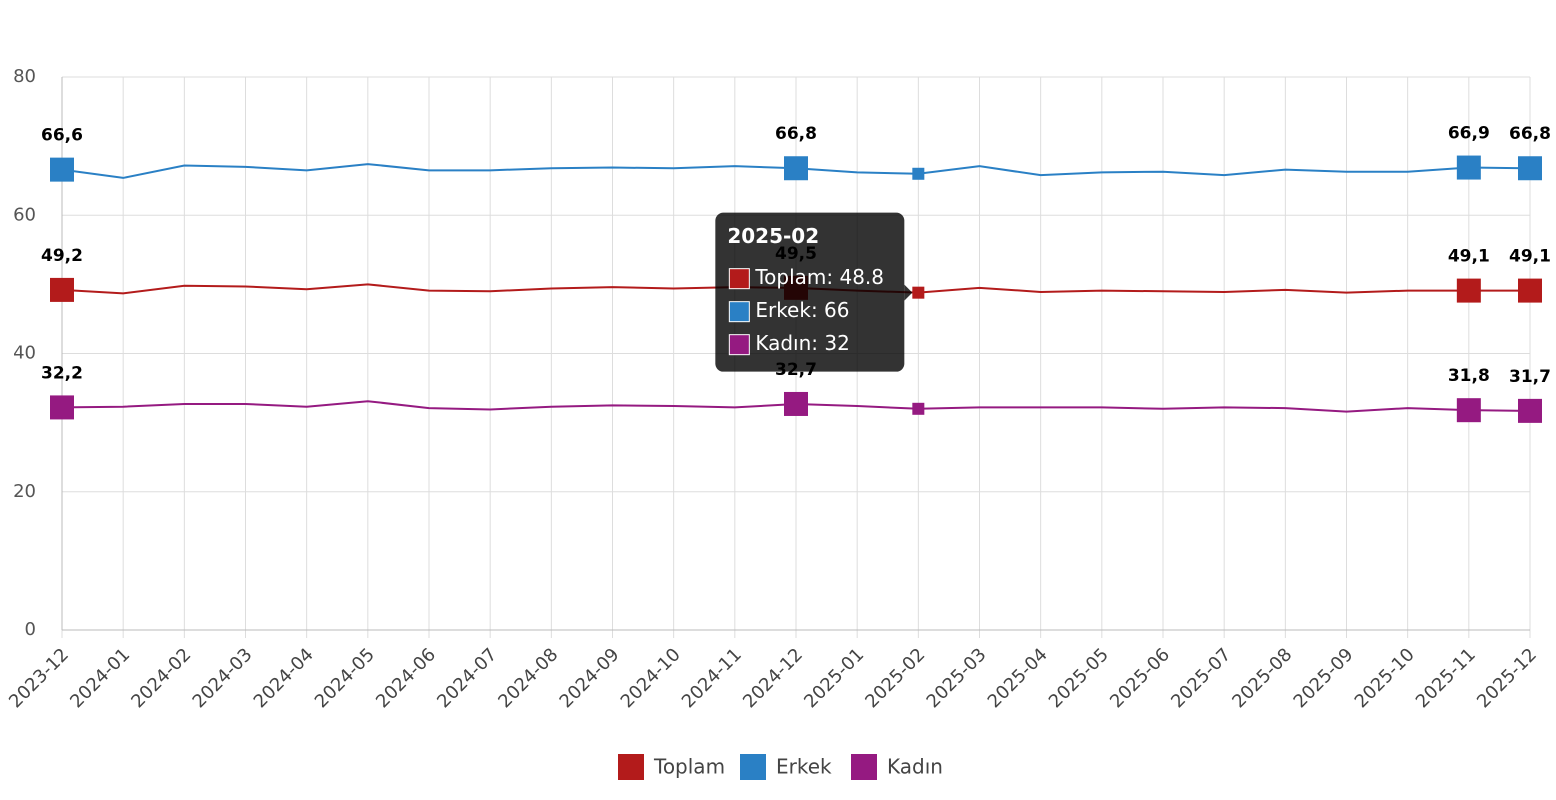 The image size is (1556, 800). I want to click on y-tick-label: 40, so click(24, 353).